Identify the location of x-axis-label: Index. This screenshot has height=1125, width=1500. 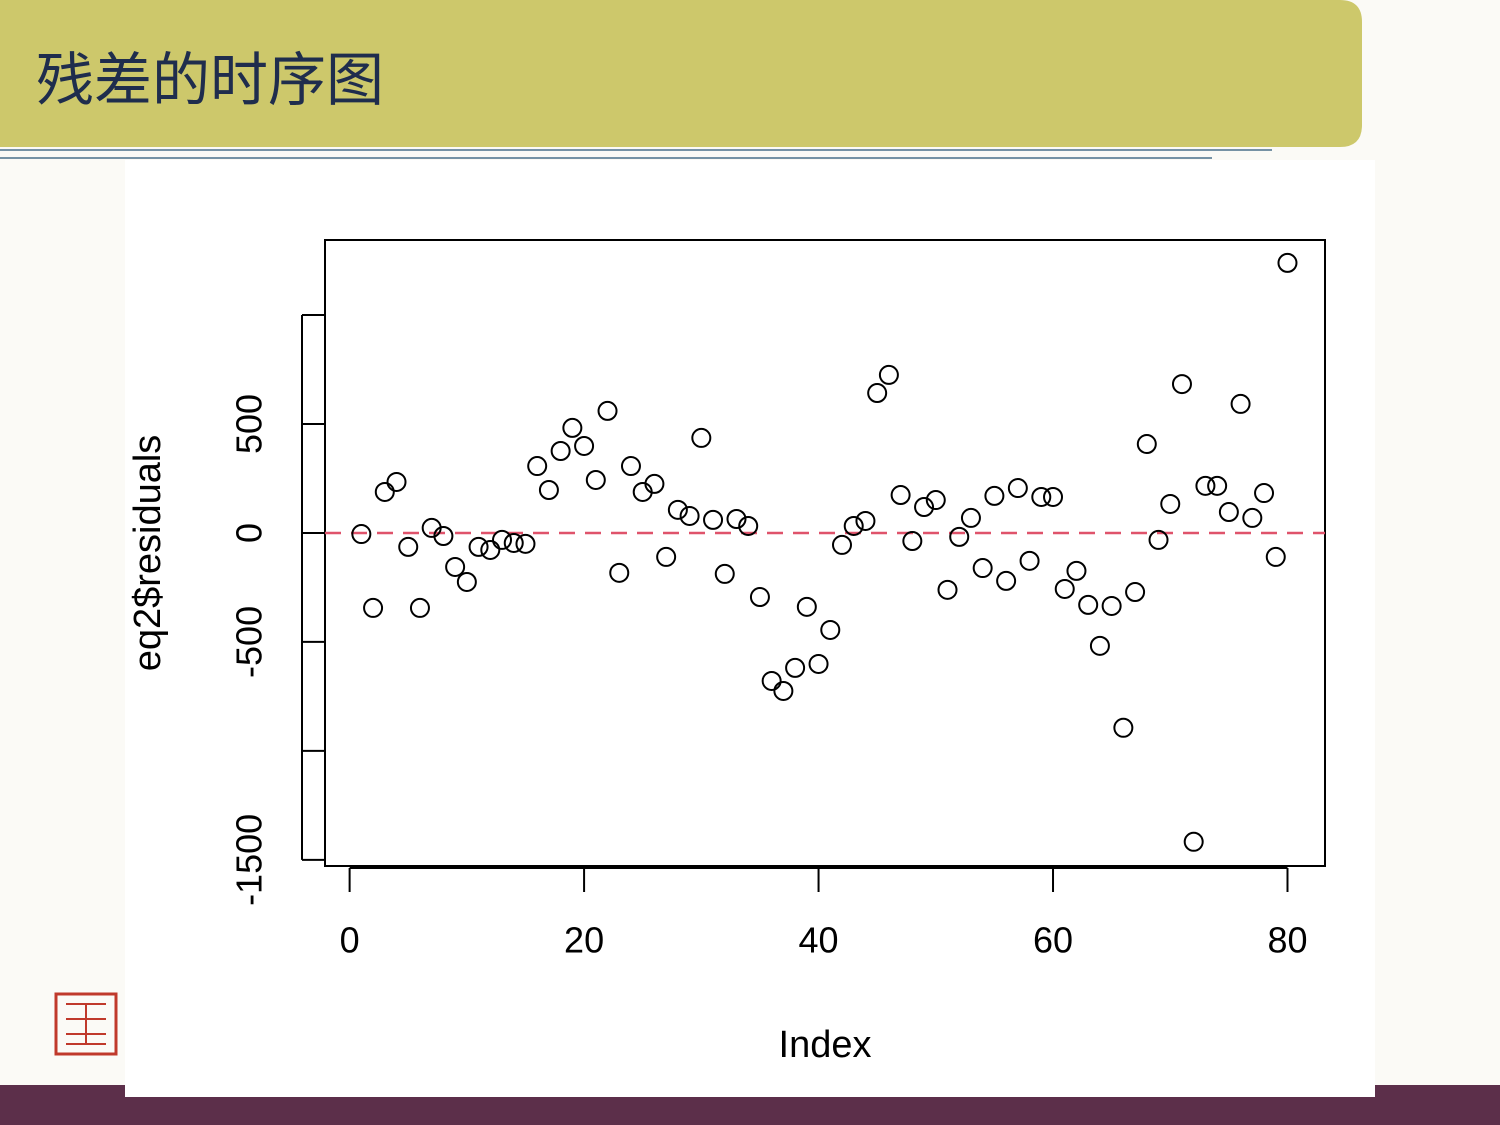
(825, 1045).